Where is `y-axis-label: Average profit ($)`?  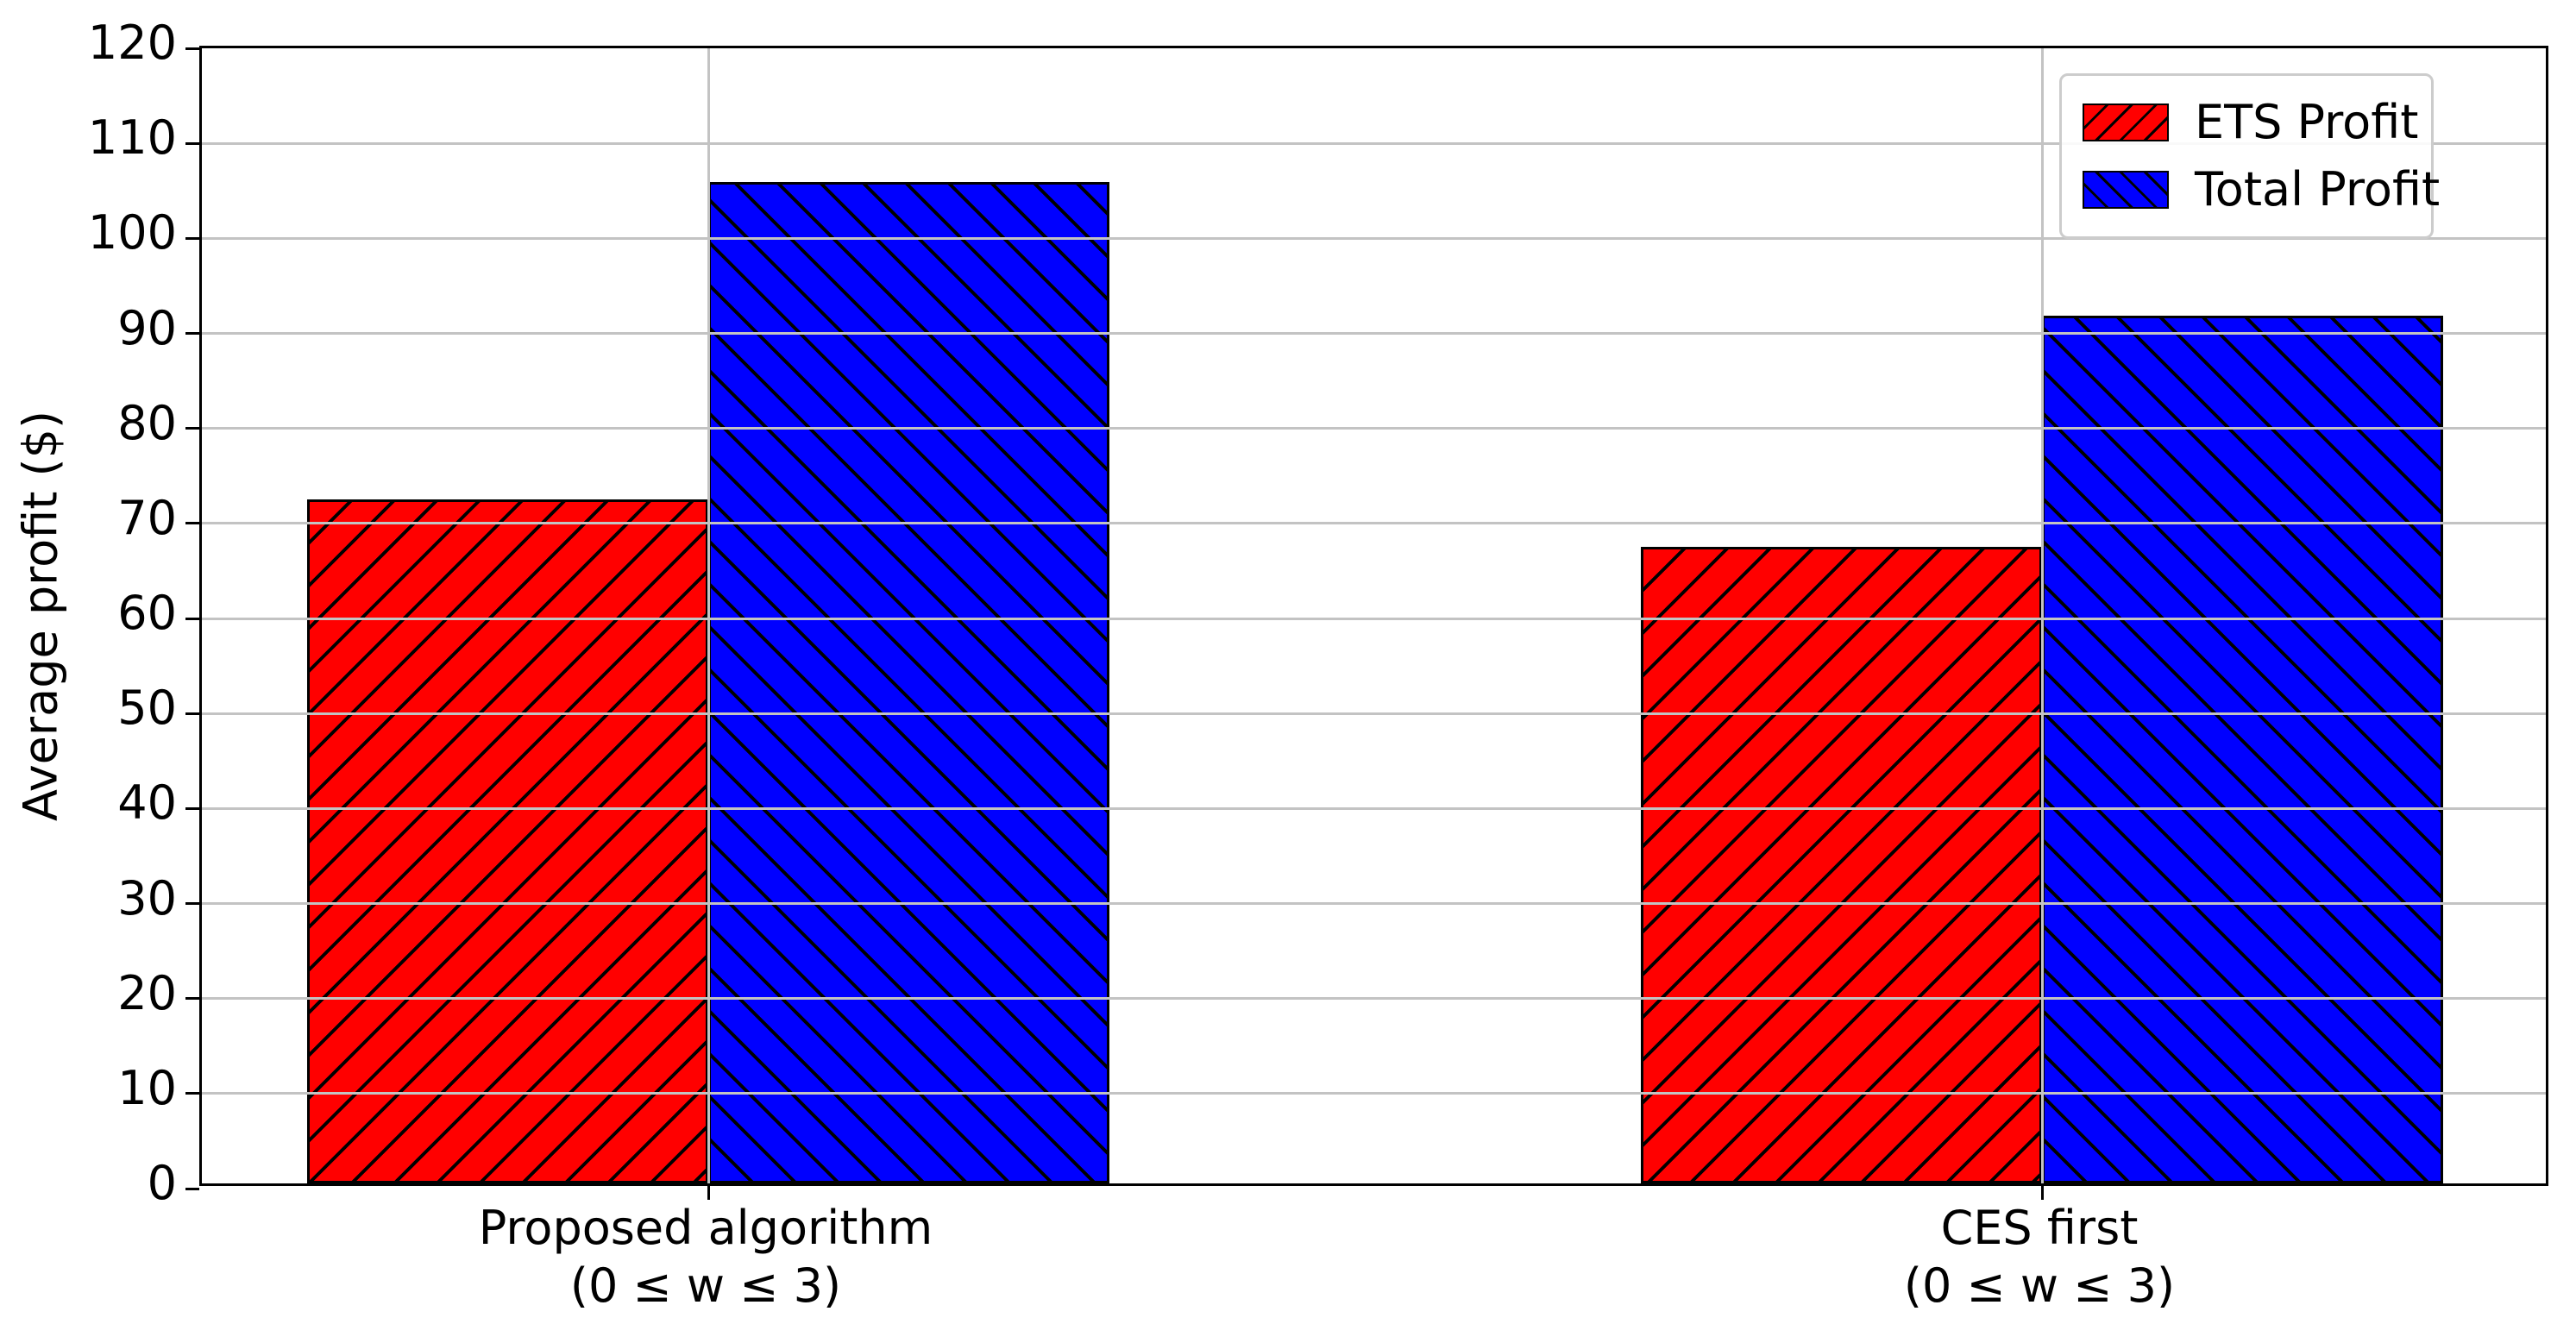
y-axis-label: Average profit ($) is located at coordinates (40, 616).